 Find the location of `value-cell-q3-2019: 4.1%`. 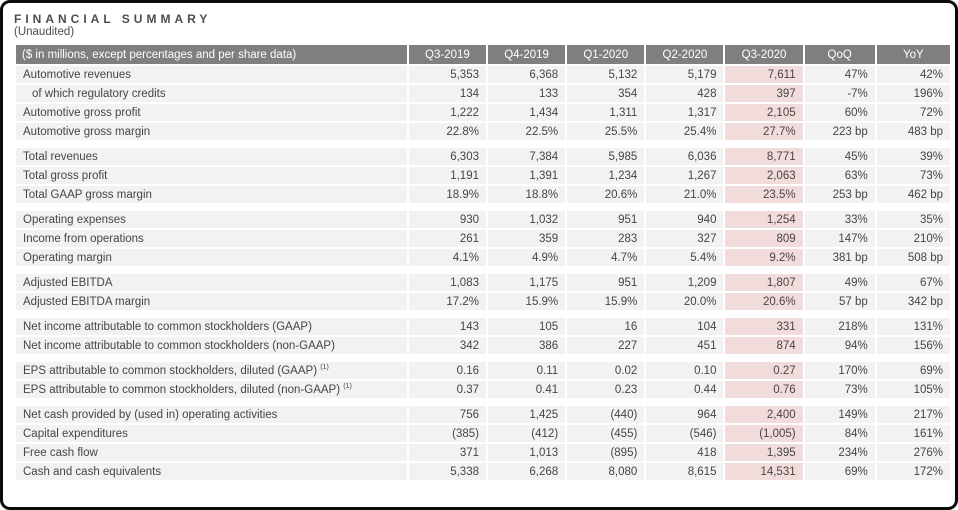

value-cell-q3-2019: 4.1% is located at coordinates (447, 257).